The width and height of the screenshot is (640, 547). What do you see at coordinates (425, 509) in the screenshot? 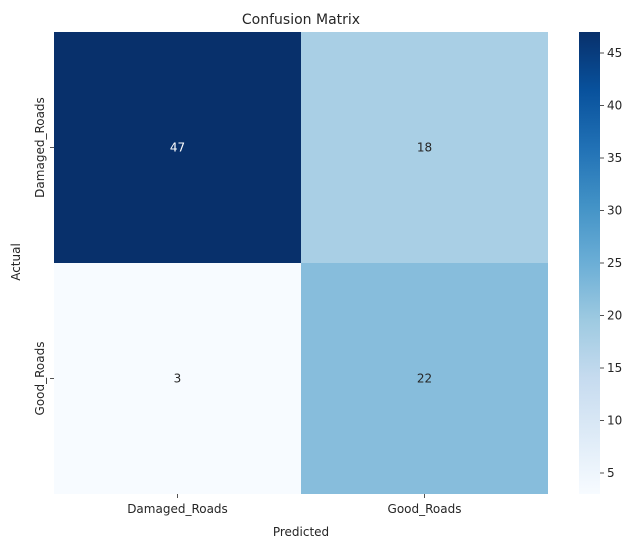
I see `x-tick-label-1: Good_Roads` at bounding box center [425, 509].